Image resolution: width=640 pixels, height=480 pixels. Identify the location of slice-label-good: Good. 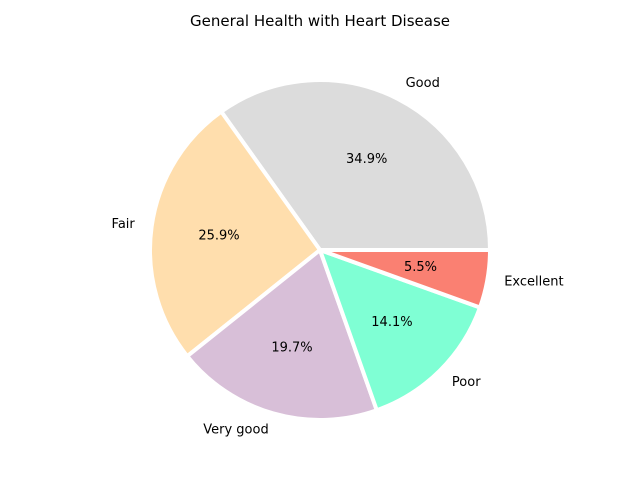
(423, 83).